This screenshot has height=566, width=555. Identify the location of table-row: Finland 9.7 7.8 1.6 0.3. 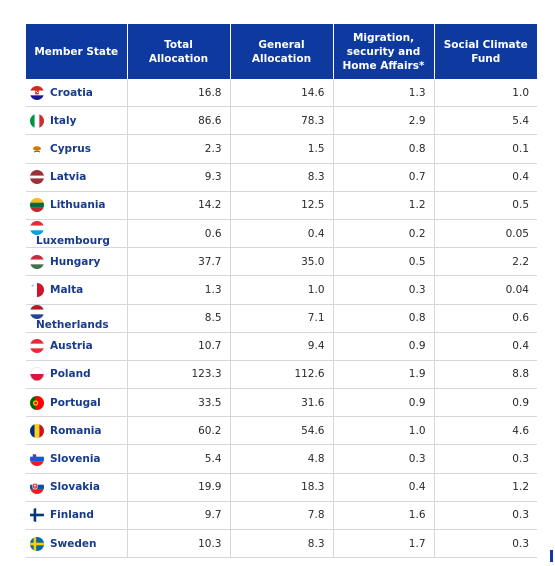
(281, 516).